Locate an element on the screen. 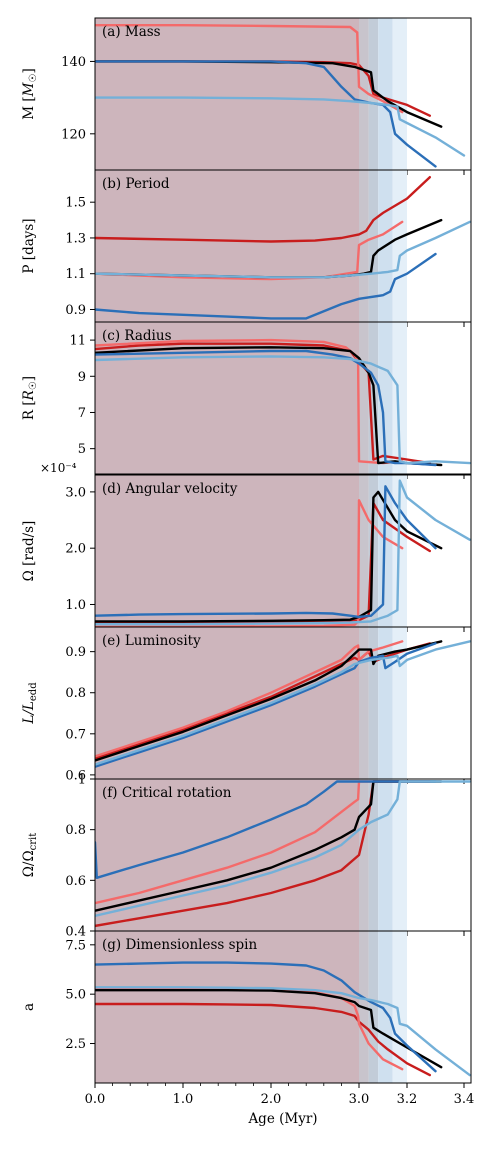 The width and height of the screenshot is (499, 1158). x-tick-label: 3.0 is located at coordinates (359, 1099).